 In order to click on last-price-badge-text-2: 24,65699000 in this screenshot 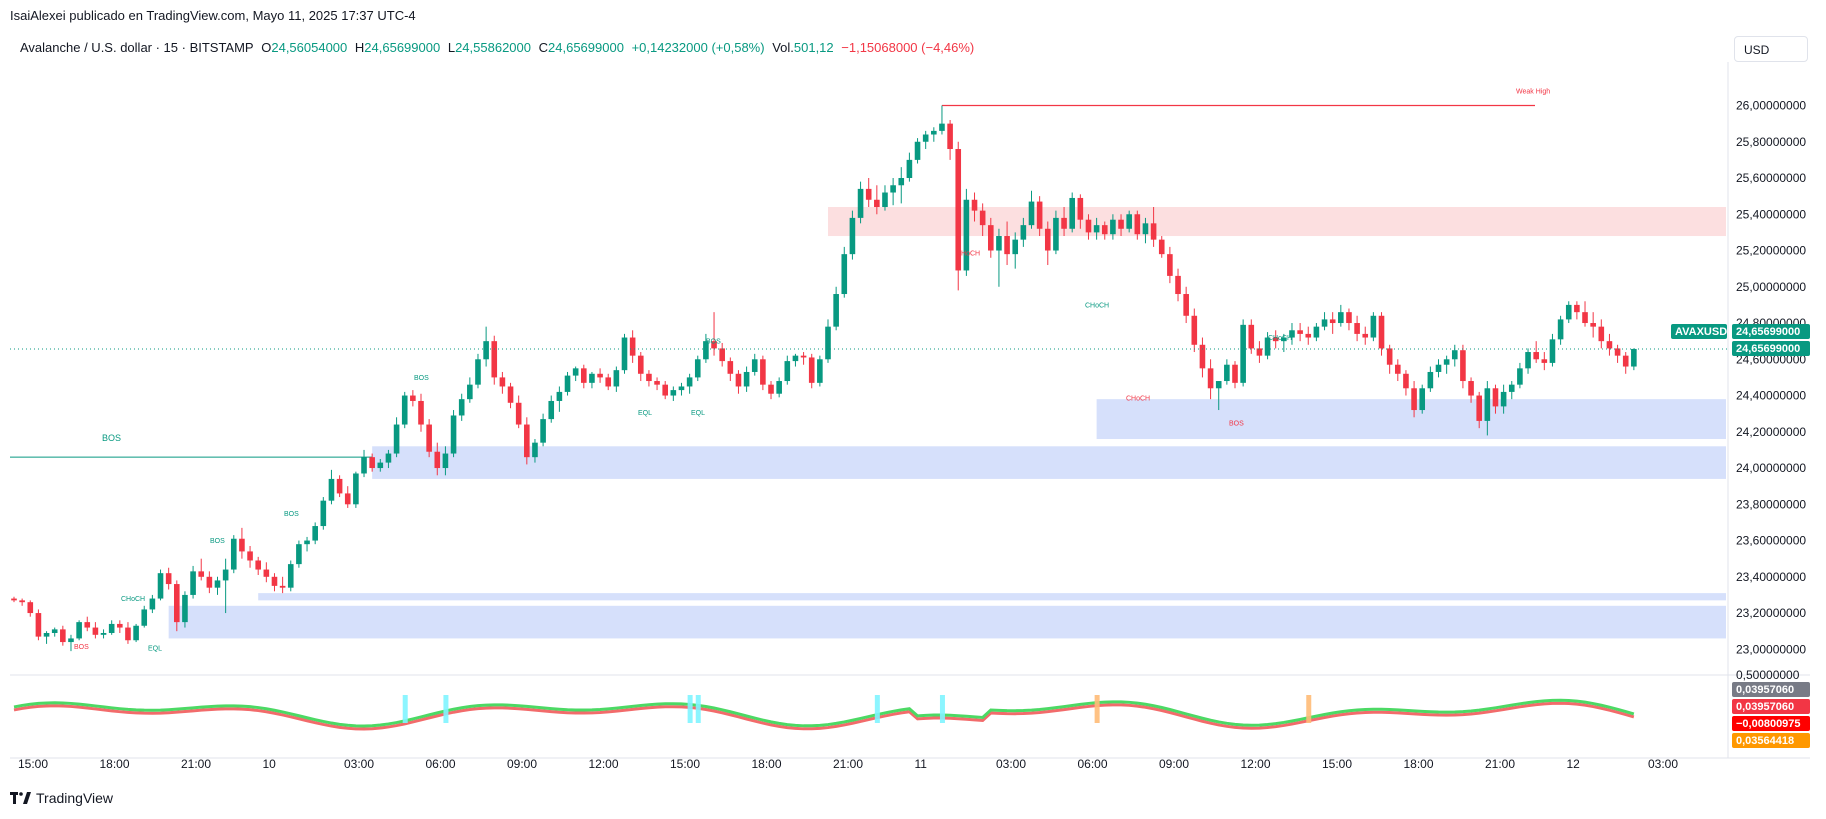, I will do `click(1768, 349)`.